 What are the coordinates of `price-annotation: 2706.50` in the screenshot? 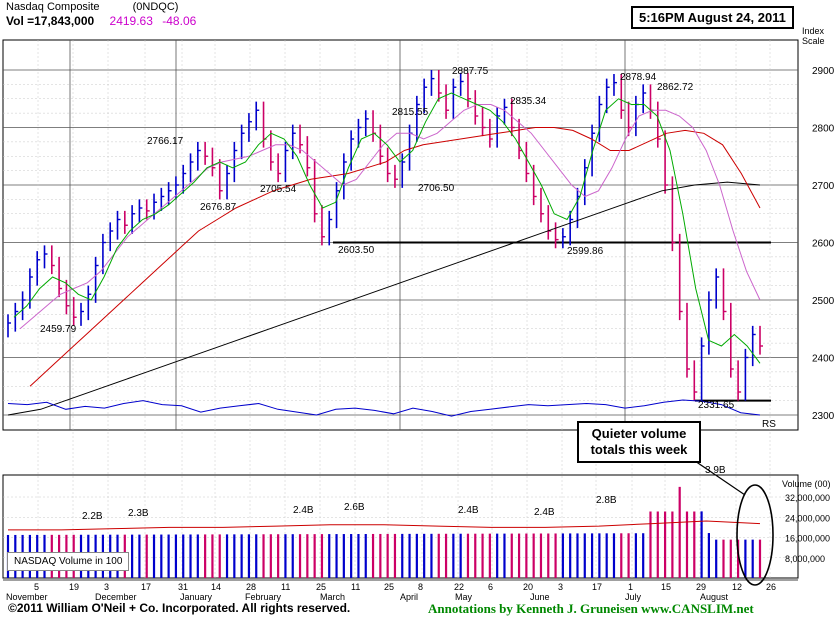 It's located at (436, 188).